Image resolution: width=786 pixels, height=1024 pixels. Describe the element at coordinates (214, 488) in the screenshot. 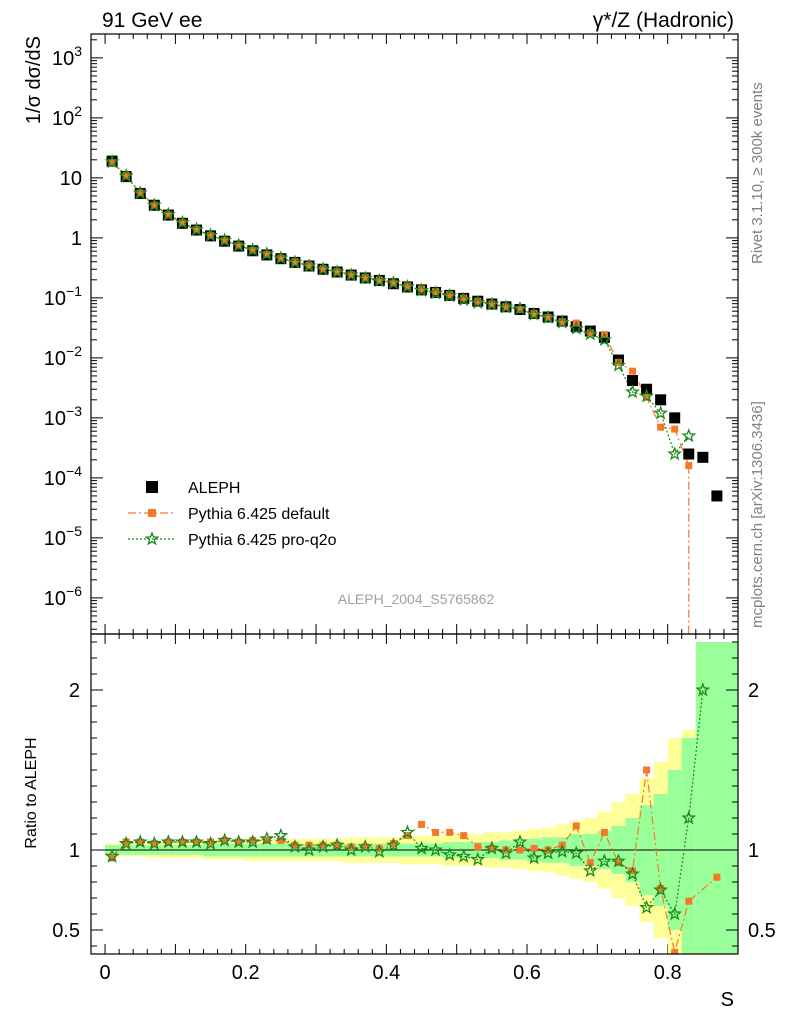

I see `legend-label: ALEPH` at that location.